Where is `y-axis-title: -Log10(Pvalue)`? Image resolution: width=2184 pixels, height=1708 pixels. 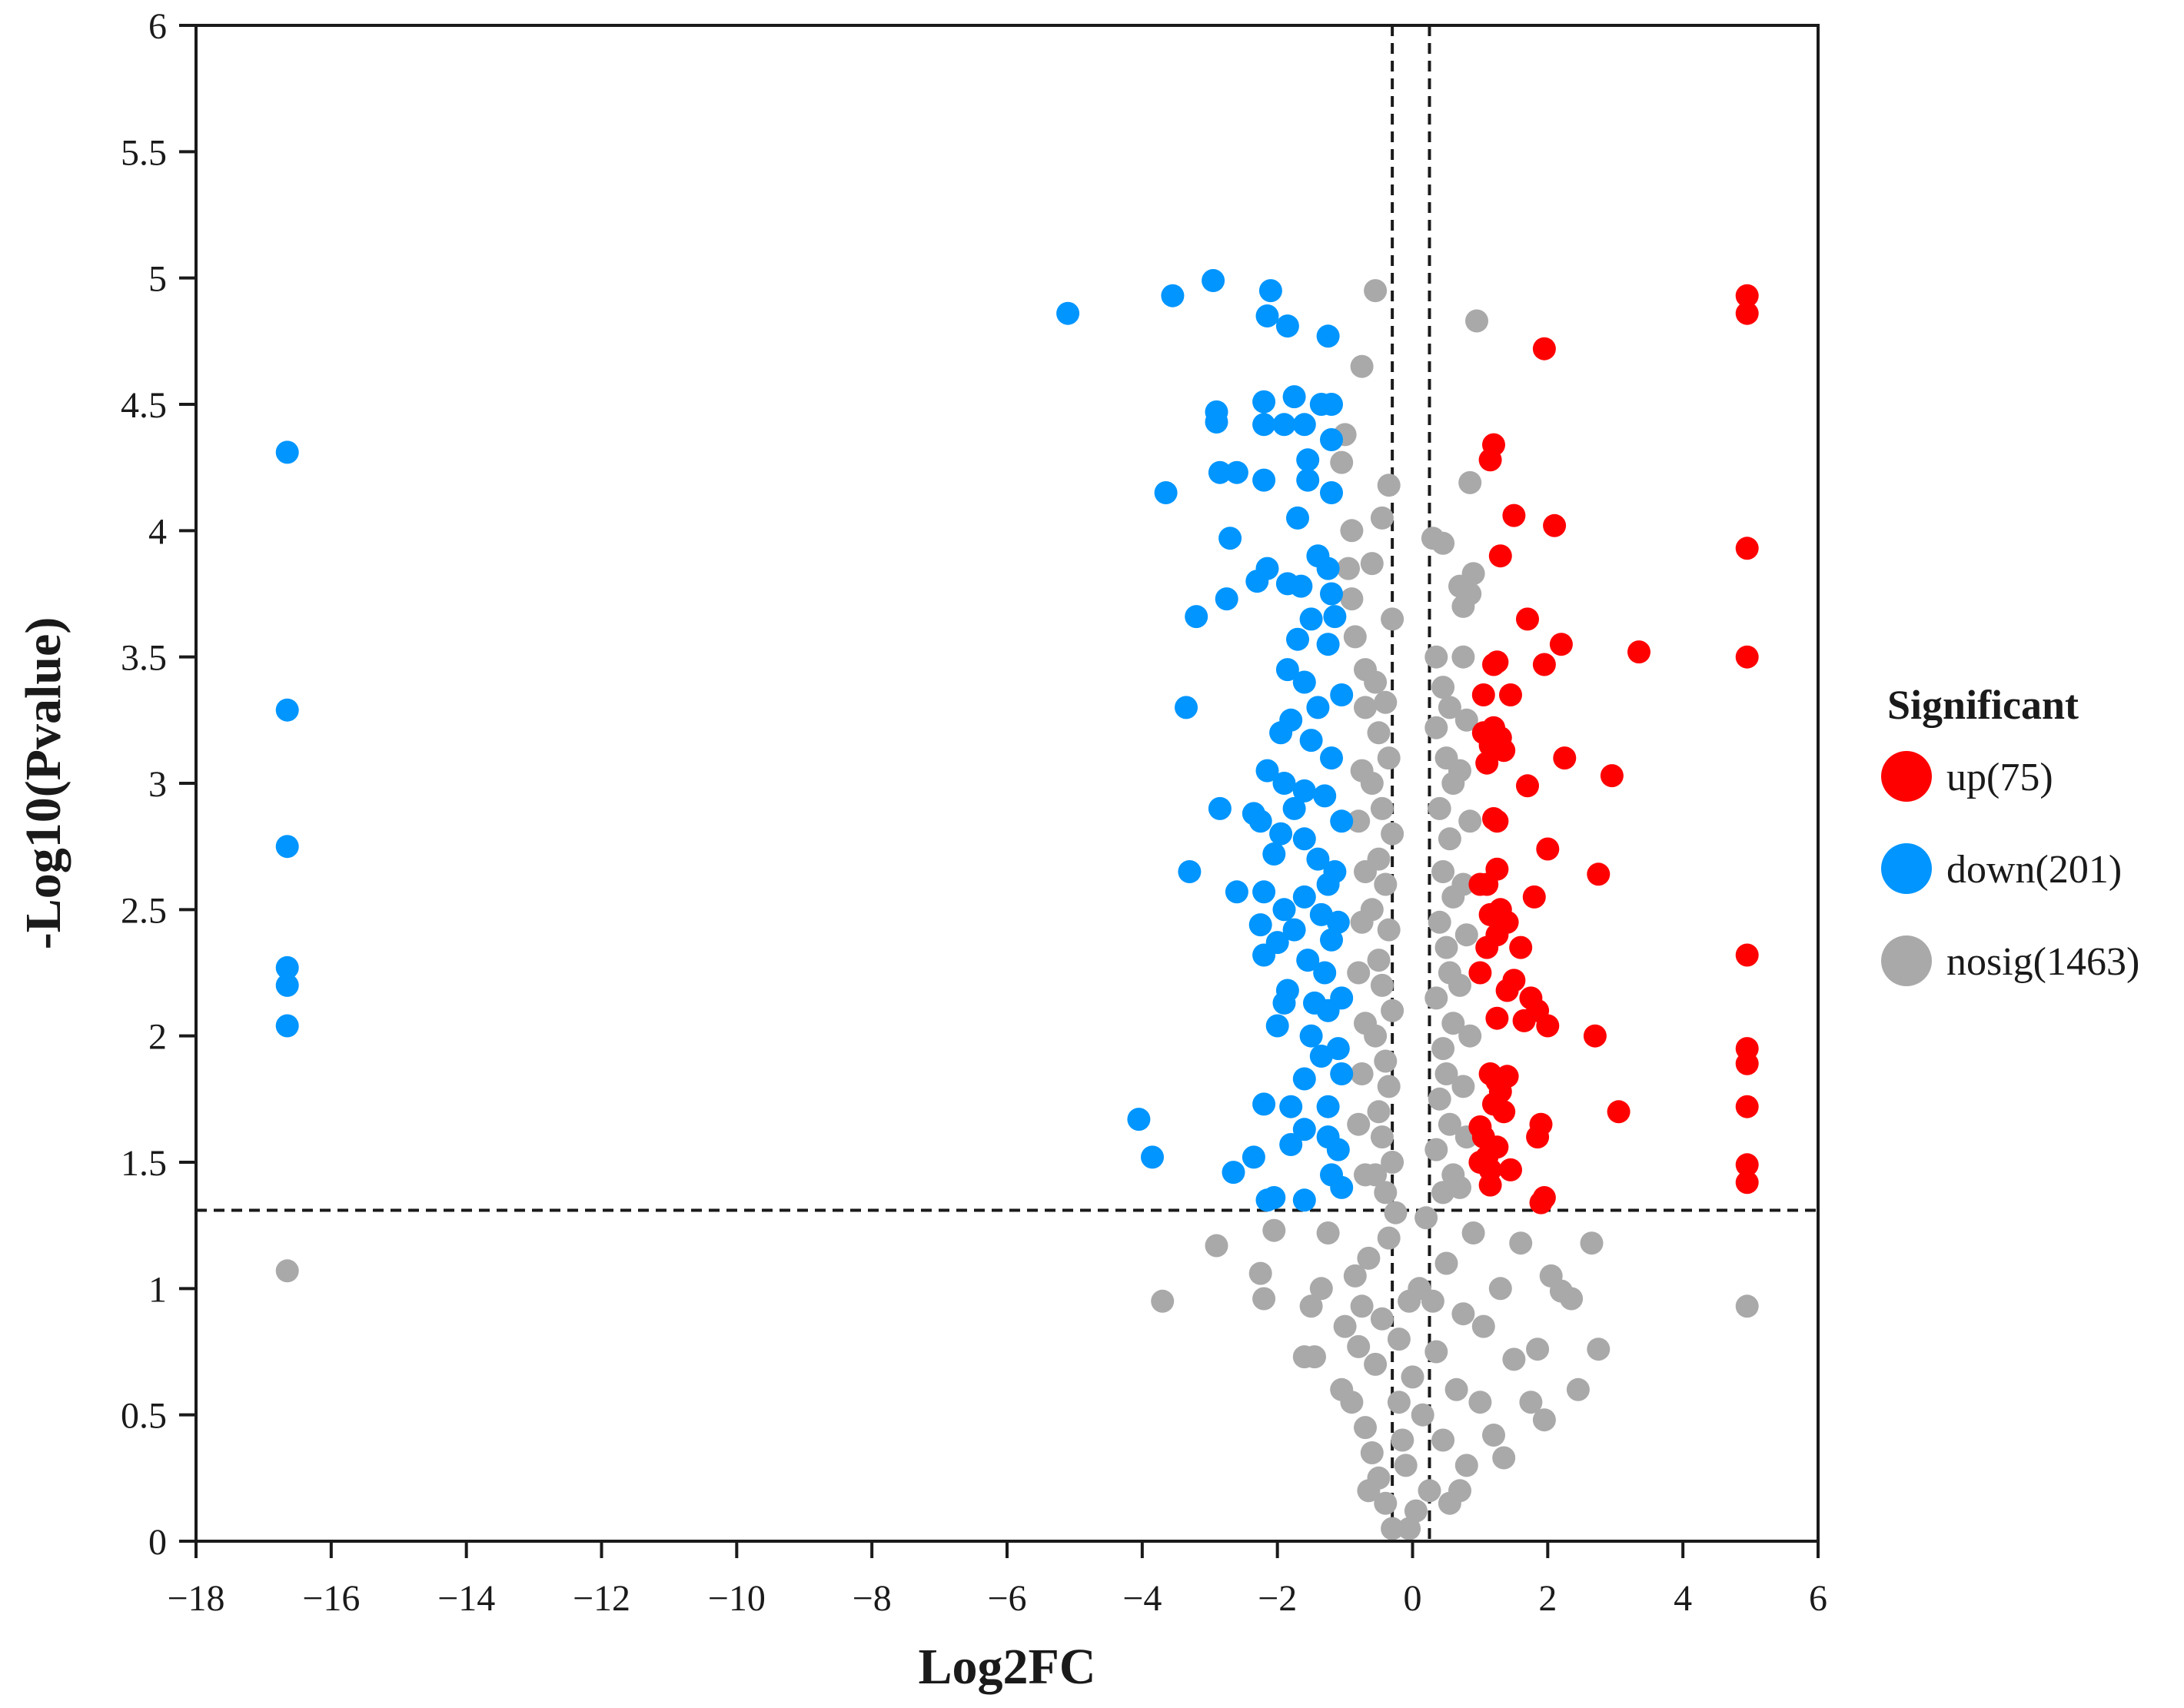 y-axis-title: -Log10(Pvalue) is located at coordinates (43, 783).